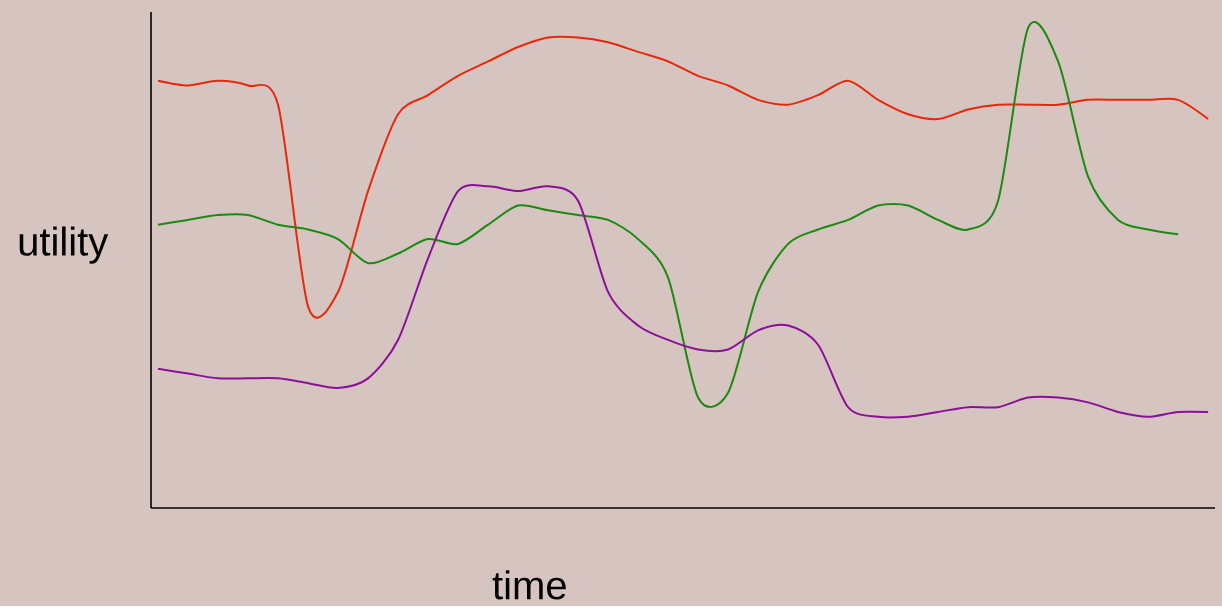 The image size is (1222, 613). What do you see at coordinates (529, 585) in the screenshot?
I see `x-axis-title: time` at bounding box center [529, 585].